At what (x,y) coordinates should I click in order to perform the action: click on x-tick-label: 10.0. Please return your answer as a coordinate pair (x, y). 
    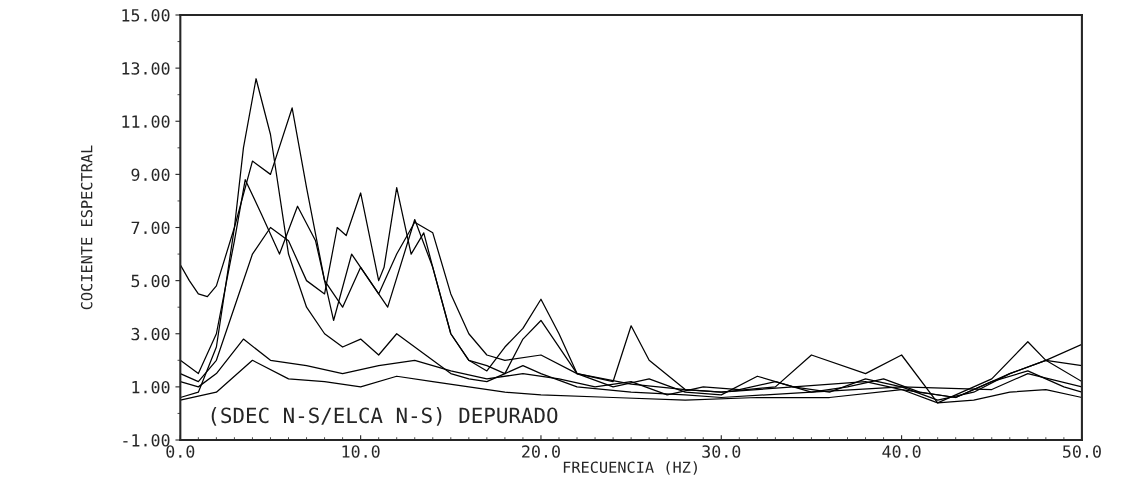
    Looking at the image, I should click on (361, 451).